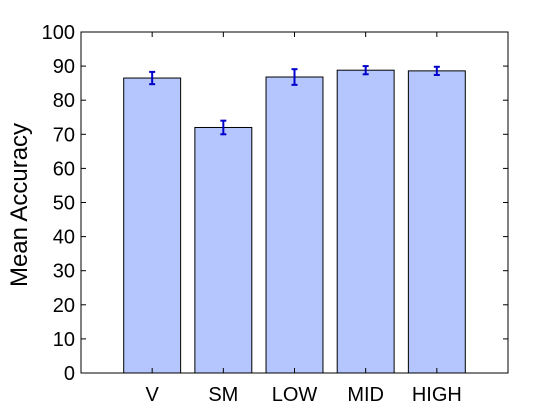  I want to click on y-tick-label: 100, so click(58, 33).